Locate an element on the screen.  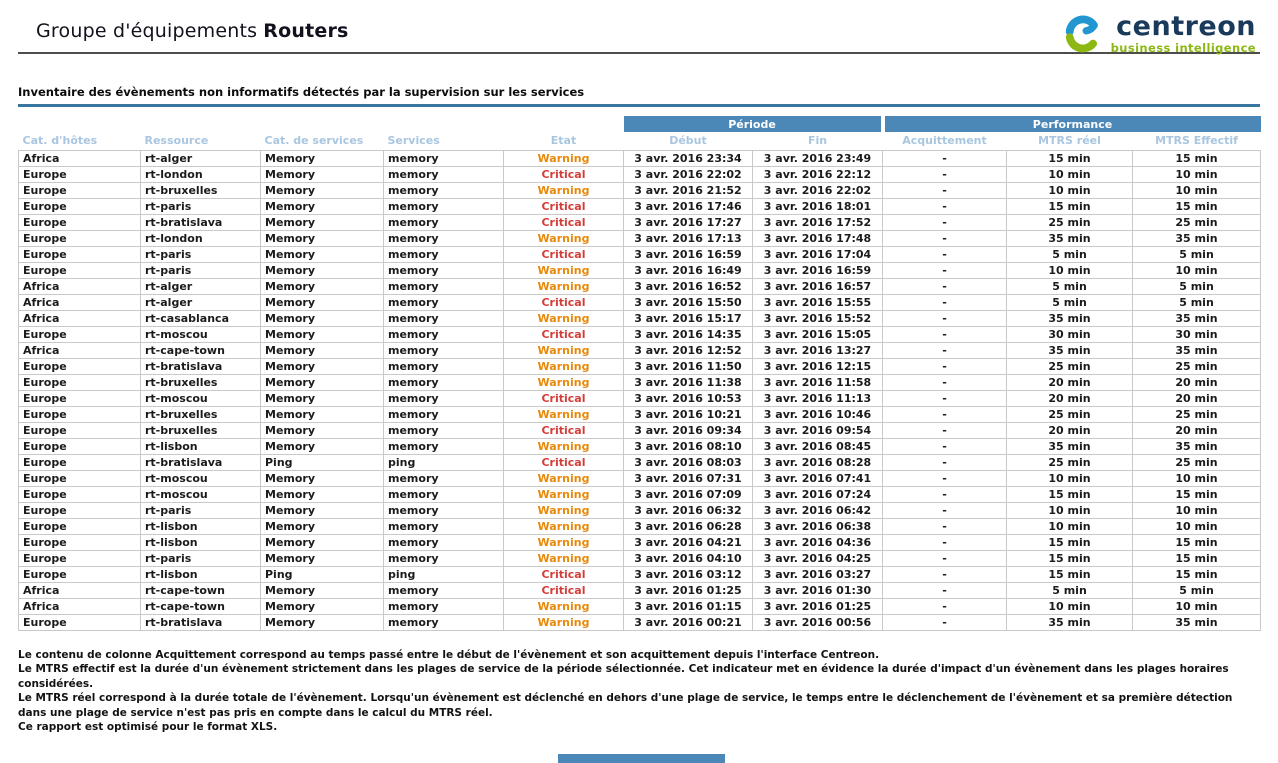
column-header-end: Fin is located at coordinates (817, 141).